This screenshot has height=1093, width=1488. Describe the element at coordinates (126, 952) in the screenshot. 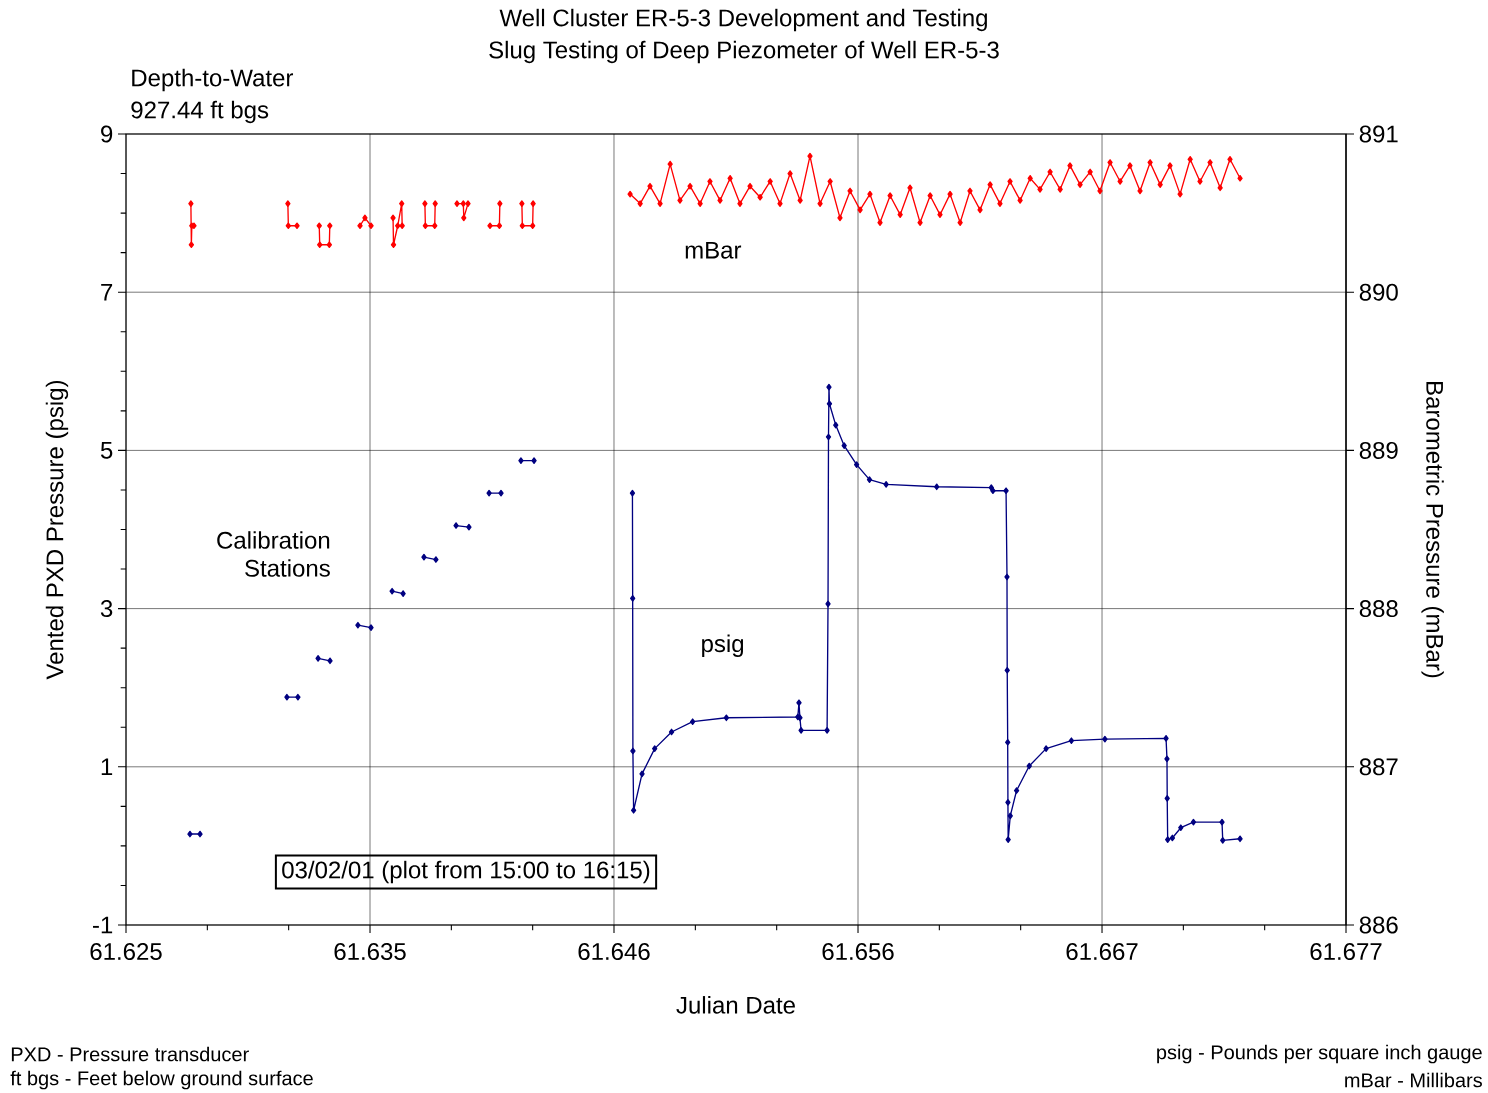

I see `x-tick-label: 61.625` at that location.